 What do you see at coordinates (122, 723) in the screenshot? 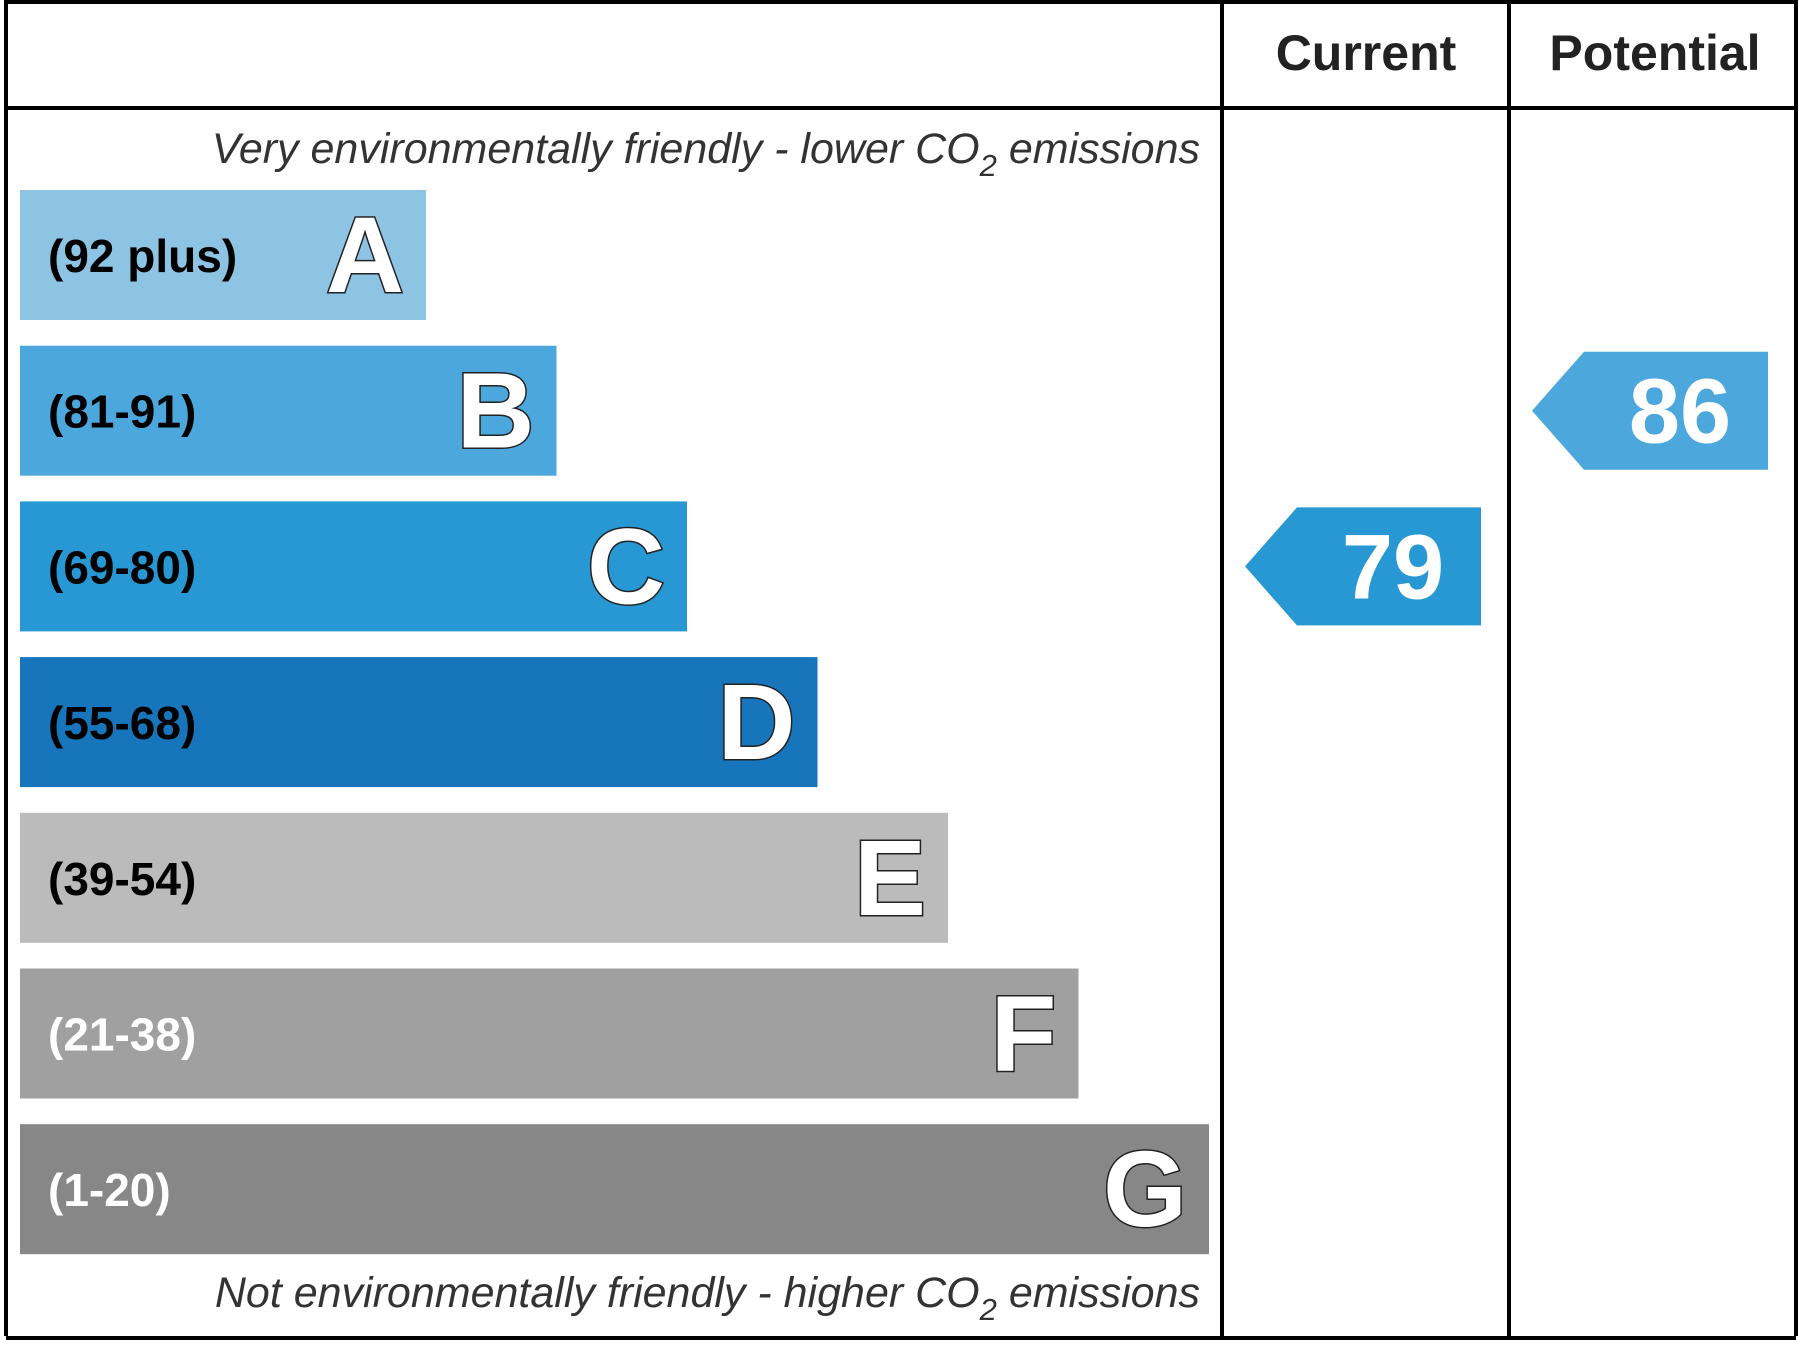
I see `band-range-label: (55-68)` at bounding box center [122, 723].